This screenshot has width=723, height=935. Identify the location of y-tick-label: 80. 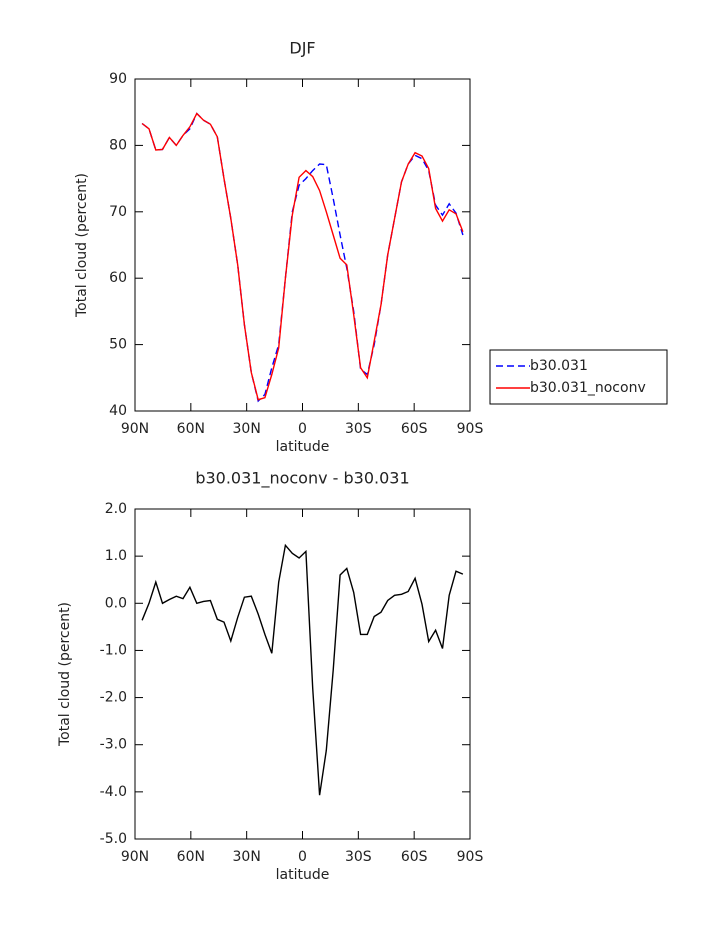
(118, 145).